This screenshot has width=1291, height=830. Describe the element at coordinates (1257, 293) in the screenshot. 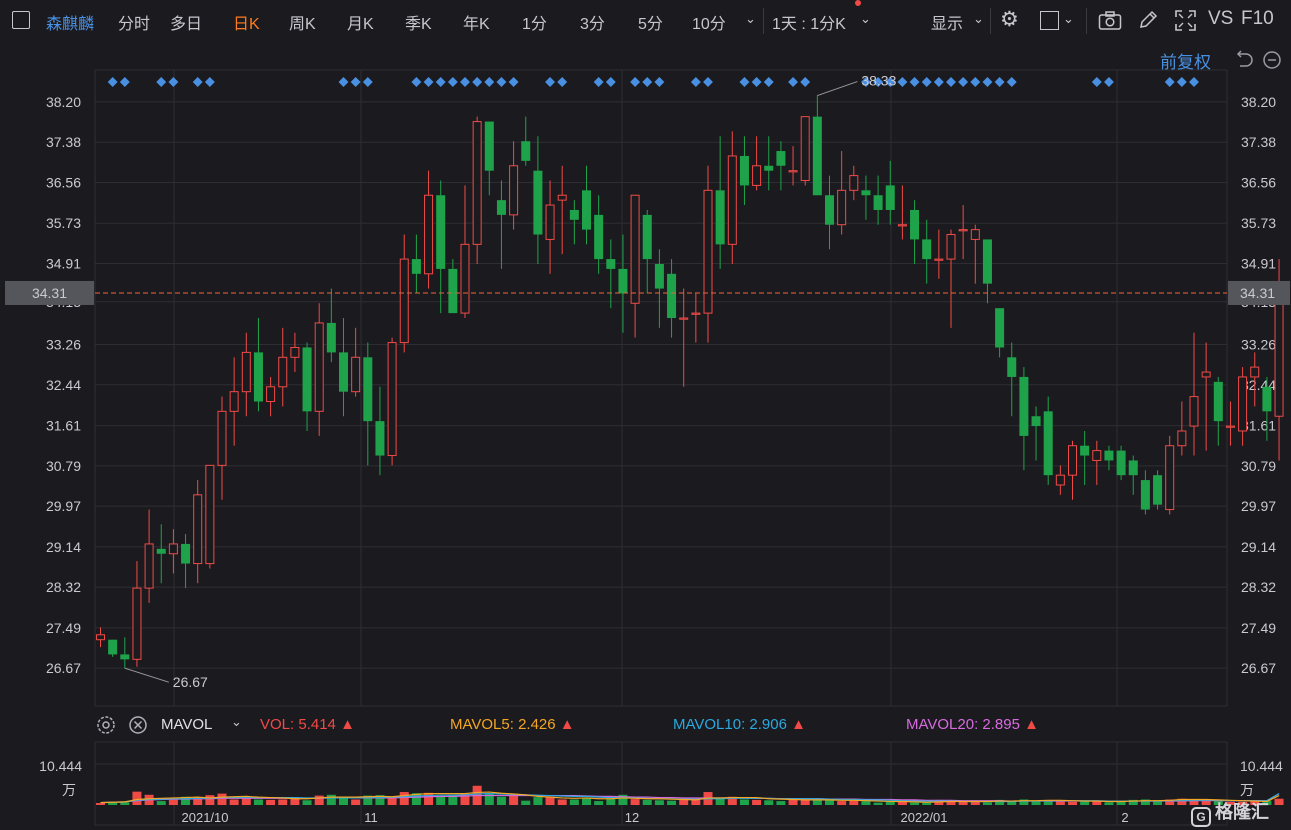

I see `current-price-label-right: 34.31` at that location.